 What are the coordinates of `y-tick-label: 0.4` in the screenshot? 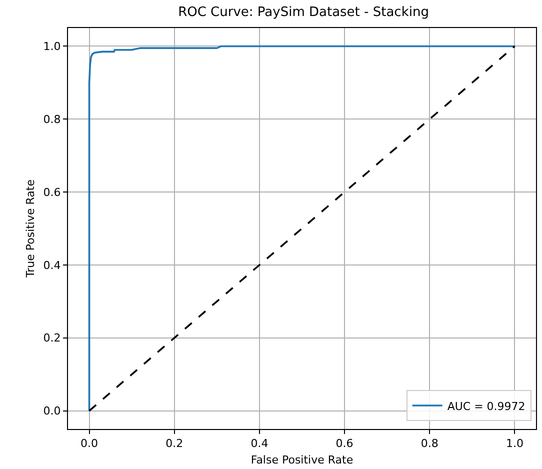 It's located at (52, 265).